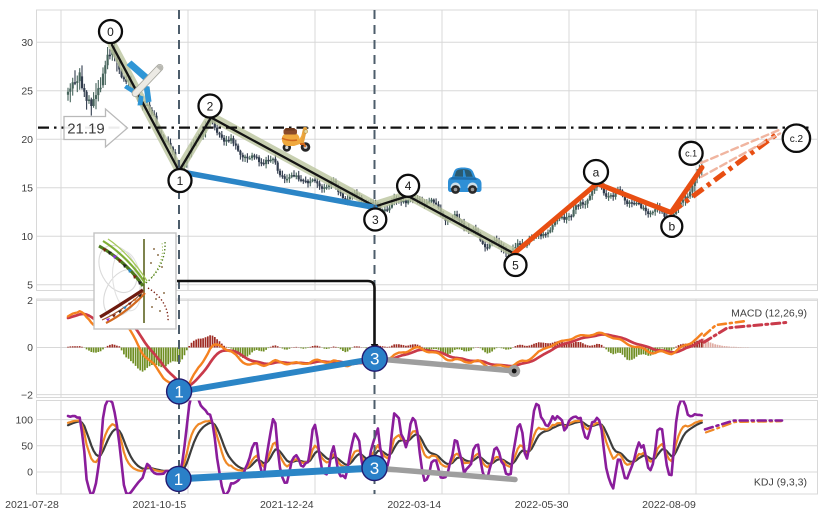 Image resolution: width=824 pixels, height=520 pixels. What do you see at coordinates (27, 395) in the screenshot?
I see `svg-text: −2` at bounding box center [27, 395].